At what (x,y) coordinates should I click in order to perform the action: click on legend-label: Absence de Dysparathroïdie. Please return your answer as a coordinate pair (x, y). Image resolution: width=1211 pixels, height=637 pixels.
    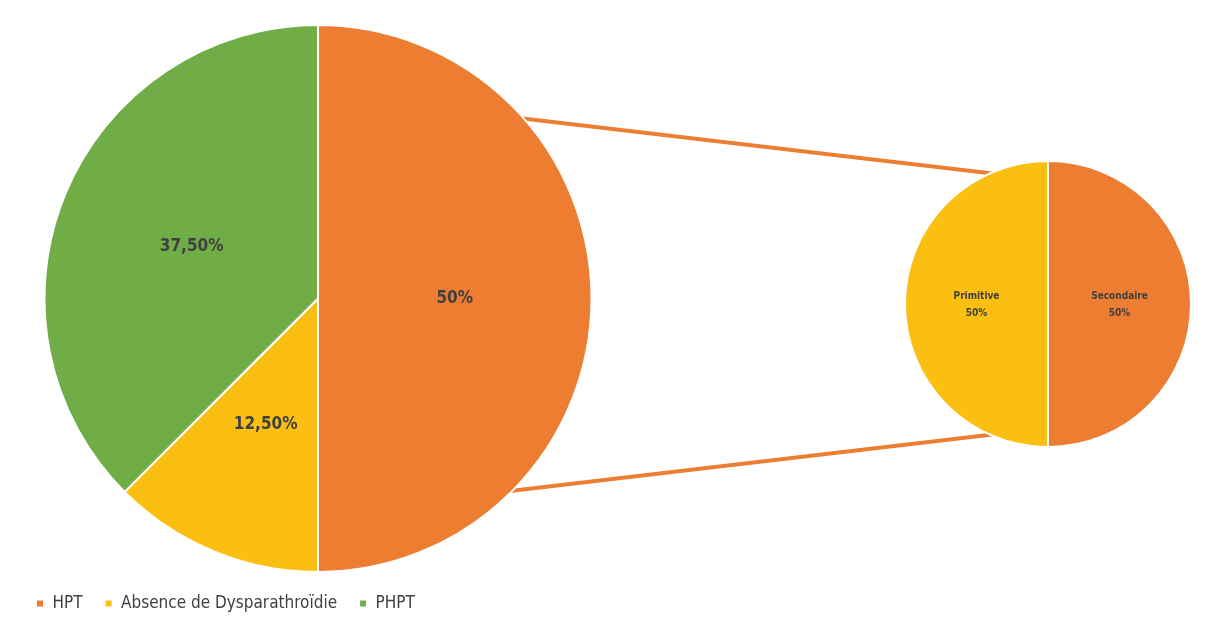
    Looking at the image, I should click on (229, 601).